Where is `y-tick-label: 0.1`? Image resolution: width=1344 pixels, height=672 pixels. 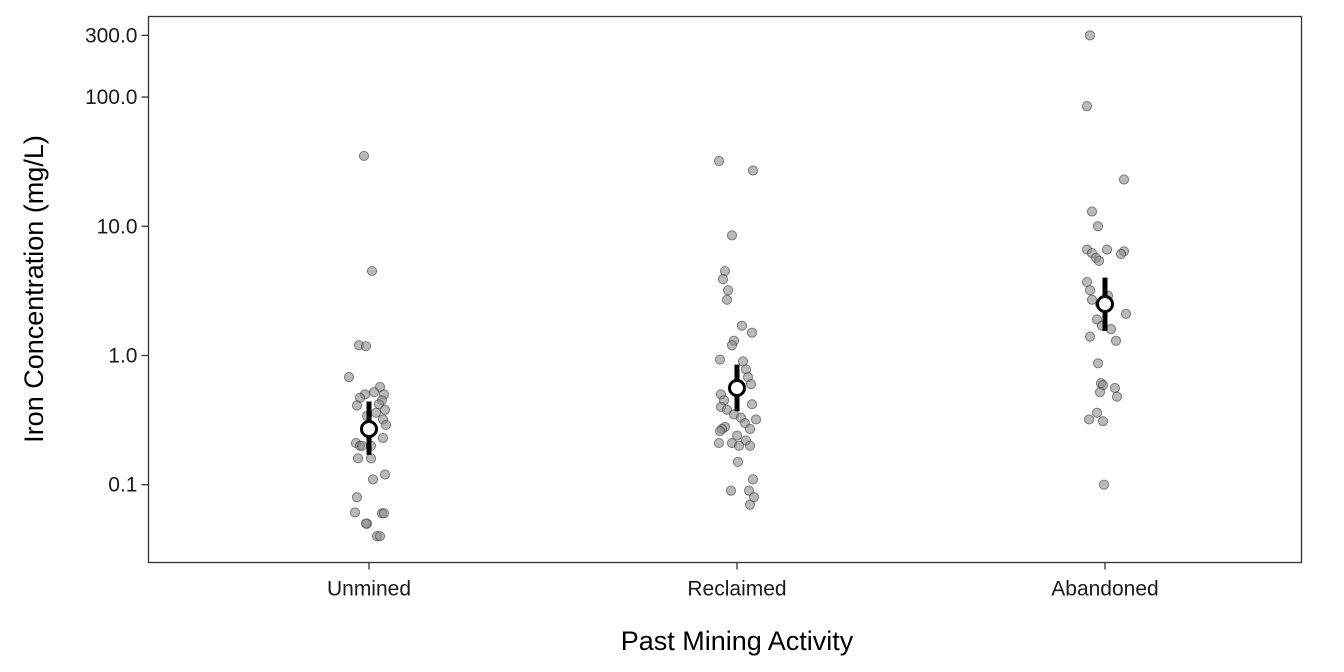 y-tick-label: 0.1 is located at coordinates (122, 485).